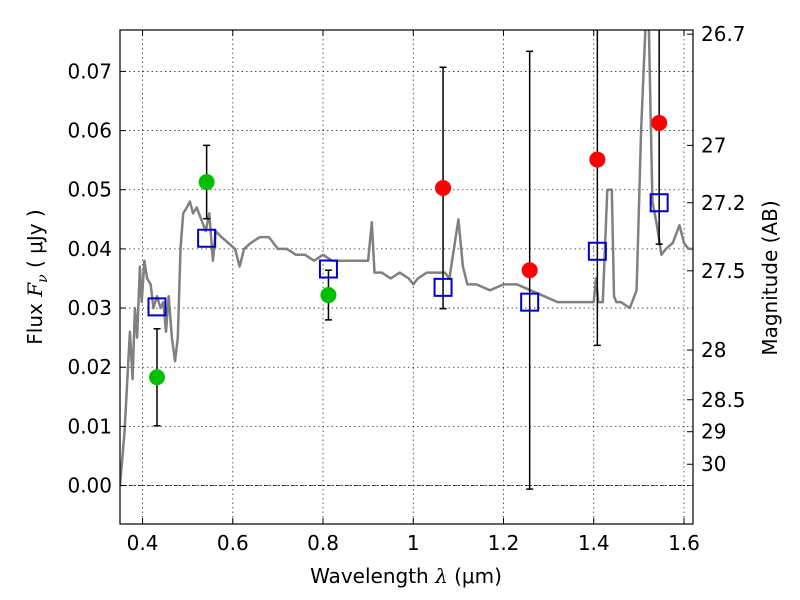  Describe the element at coordinates (89, 190) in the screenshot. I see `y-tick-label: 0.05` at that location.